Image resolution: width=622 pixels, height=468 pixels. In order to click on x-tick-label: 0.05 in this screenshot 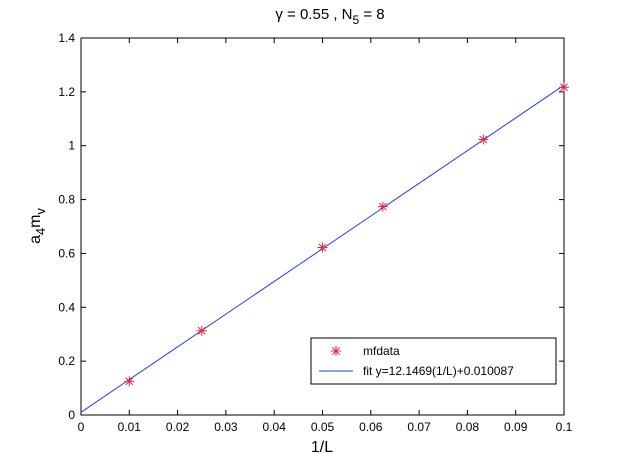, I will do `click(323, 427)`.